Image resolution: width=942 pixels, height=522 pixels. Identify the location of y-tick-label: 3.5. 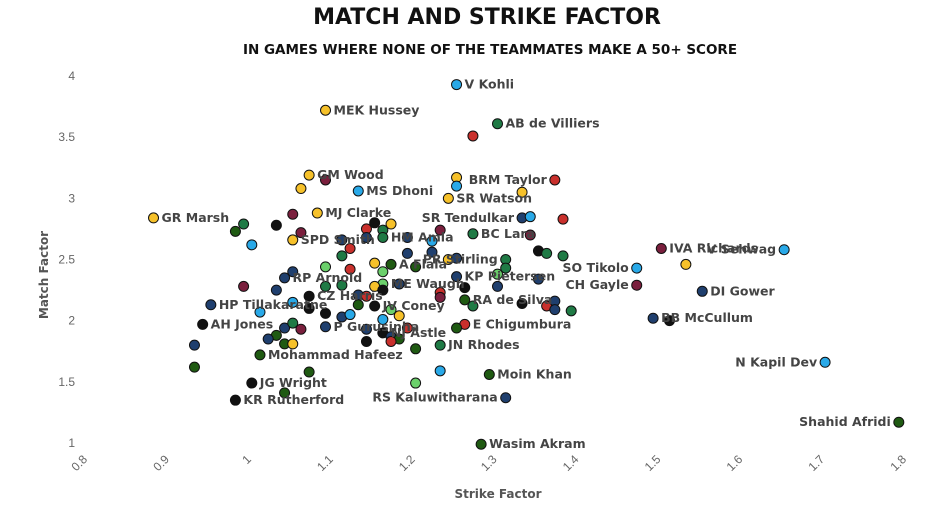
(66, 137).